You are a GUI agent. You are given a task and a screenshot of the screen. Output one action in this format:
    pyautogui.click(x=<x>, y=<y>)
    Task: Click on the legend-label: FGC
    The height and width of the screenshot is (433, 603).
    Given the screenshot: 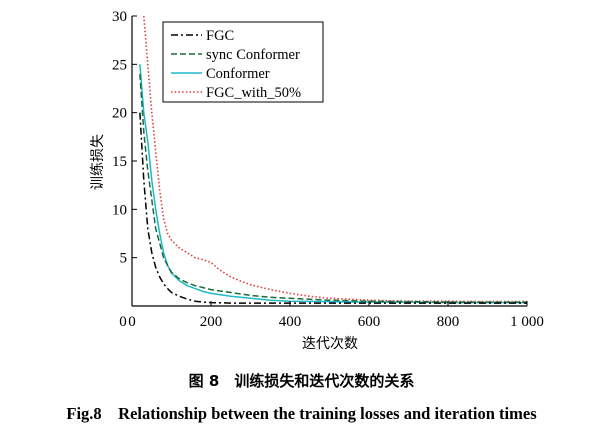 What is the action you would take?
    pyautogui.click(x=220, y=36)
    